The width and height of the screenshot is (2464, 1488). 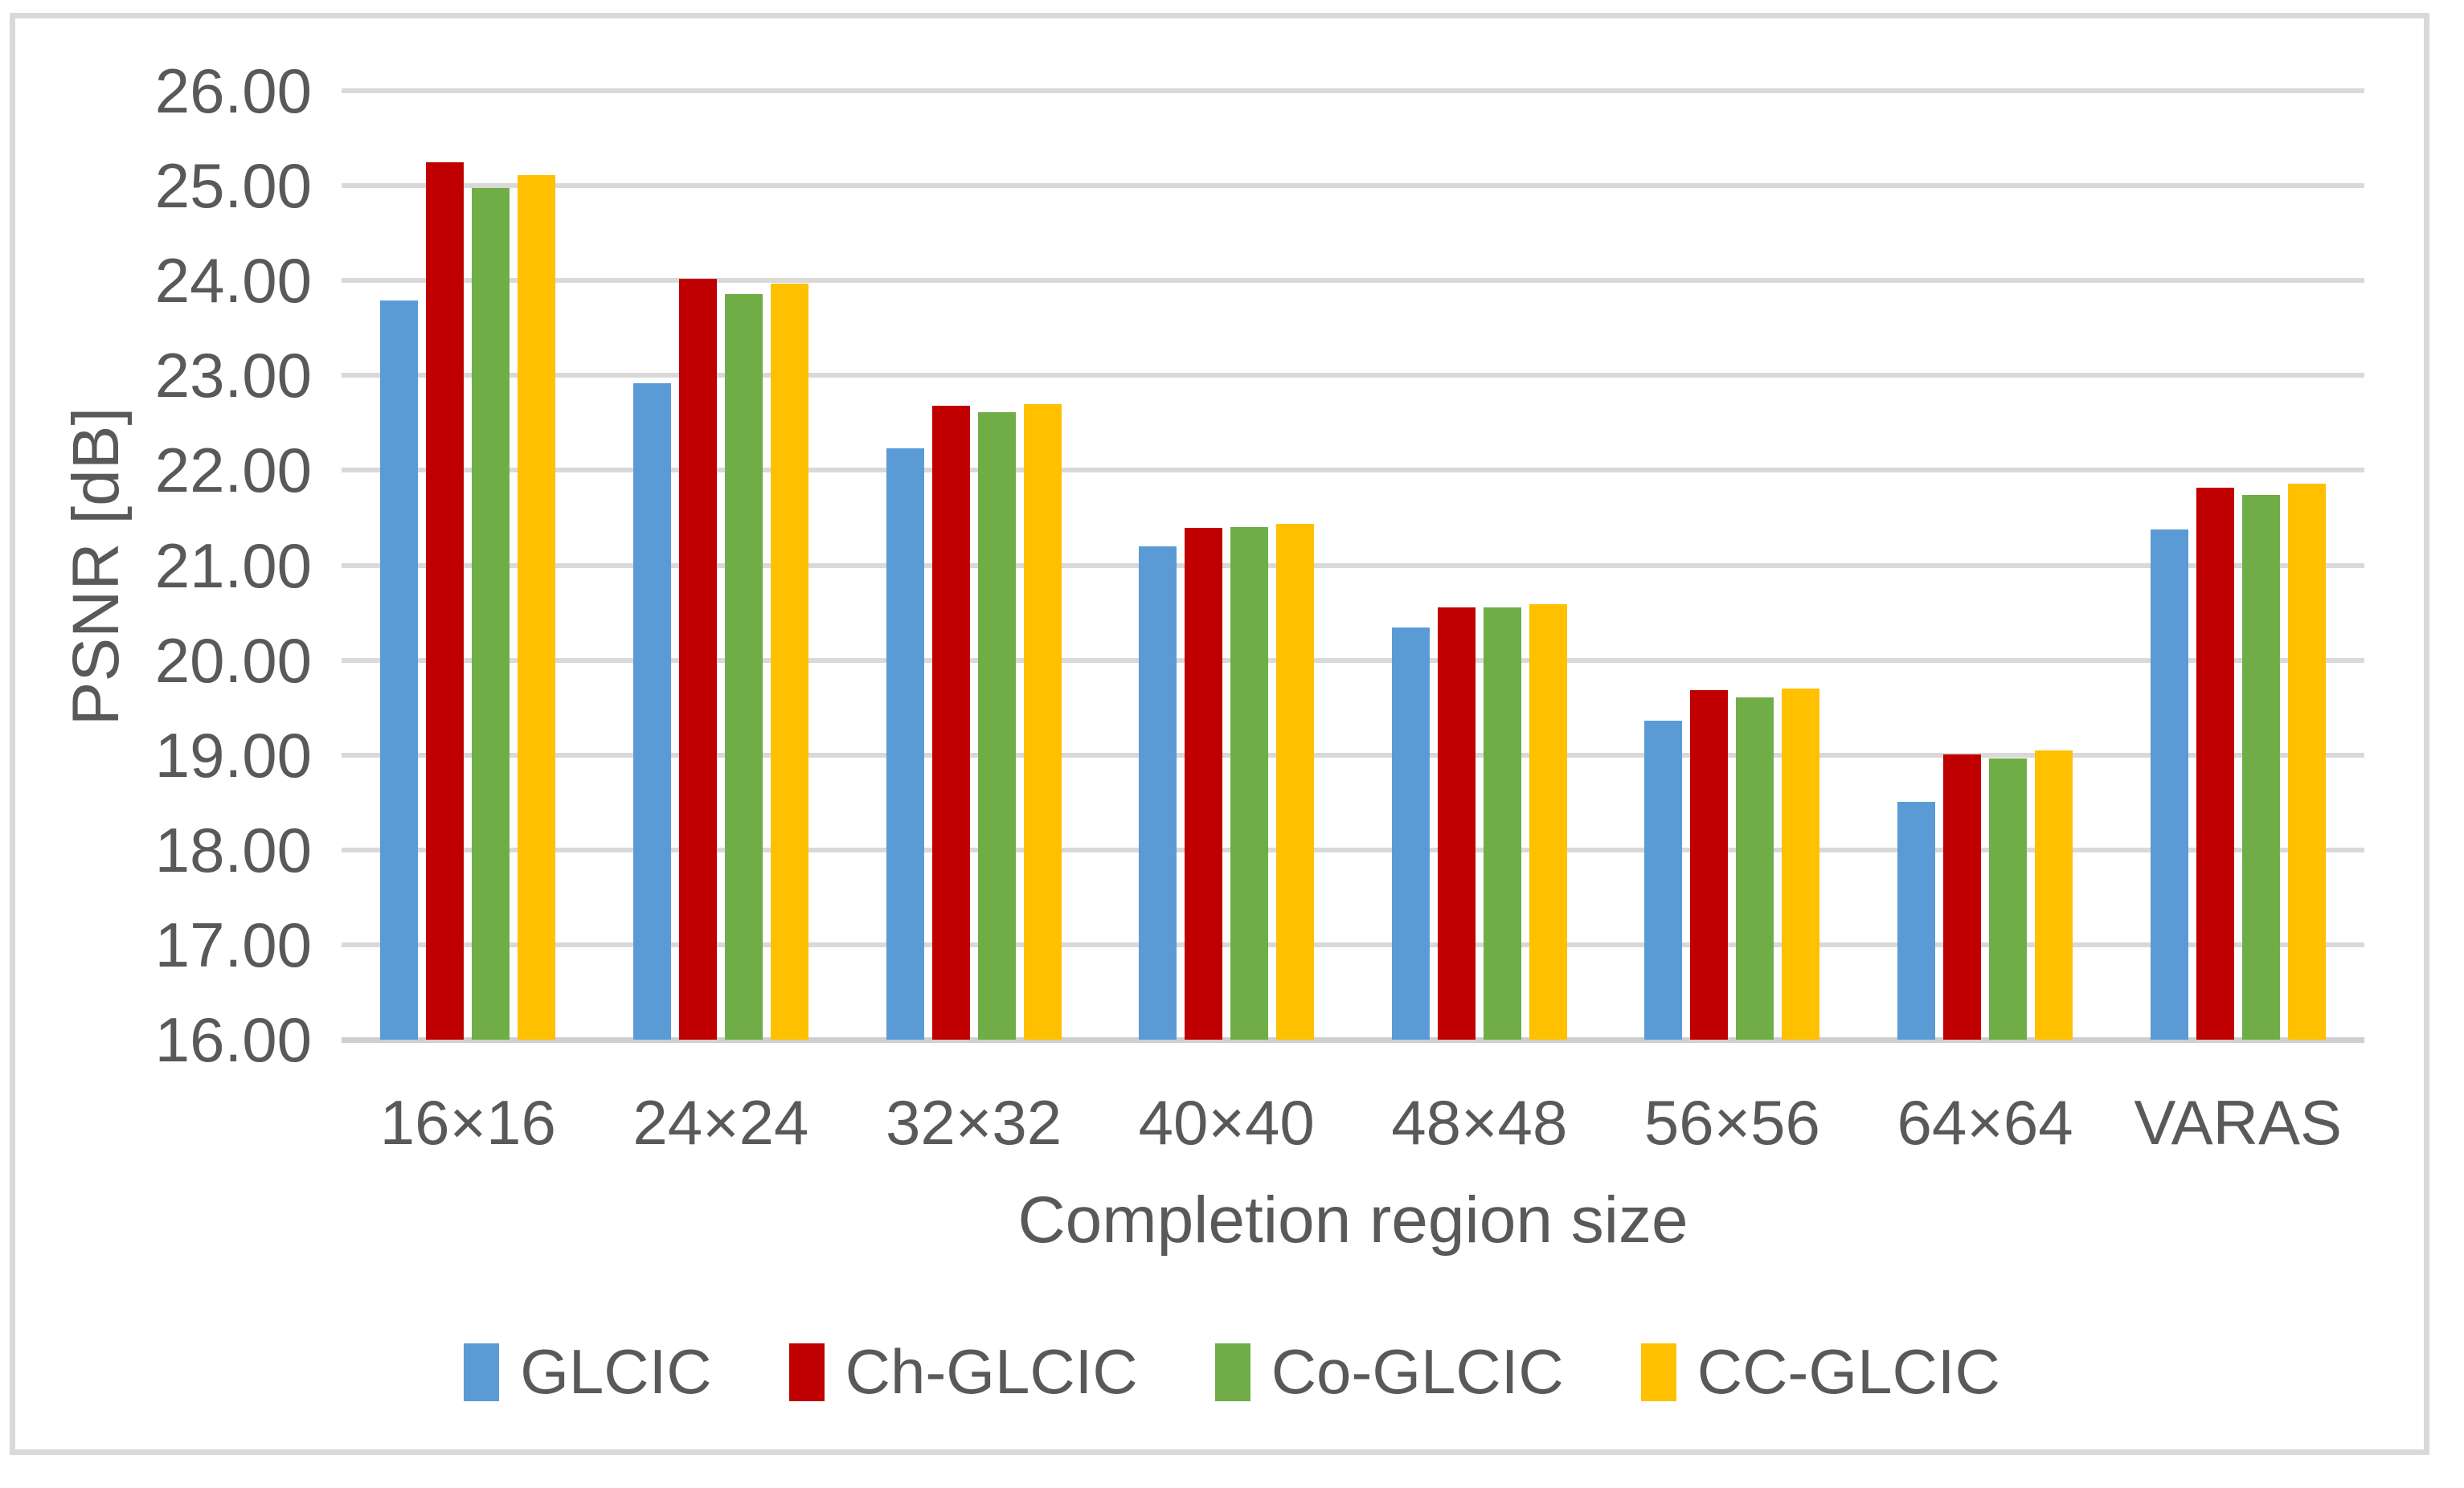 I want to click on y-tick-label: 20.00, so click(x=233, y=660).